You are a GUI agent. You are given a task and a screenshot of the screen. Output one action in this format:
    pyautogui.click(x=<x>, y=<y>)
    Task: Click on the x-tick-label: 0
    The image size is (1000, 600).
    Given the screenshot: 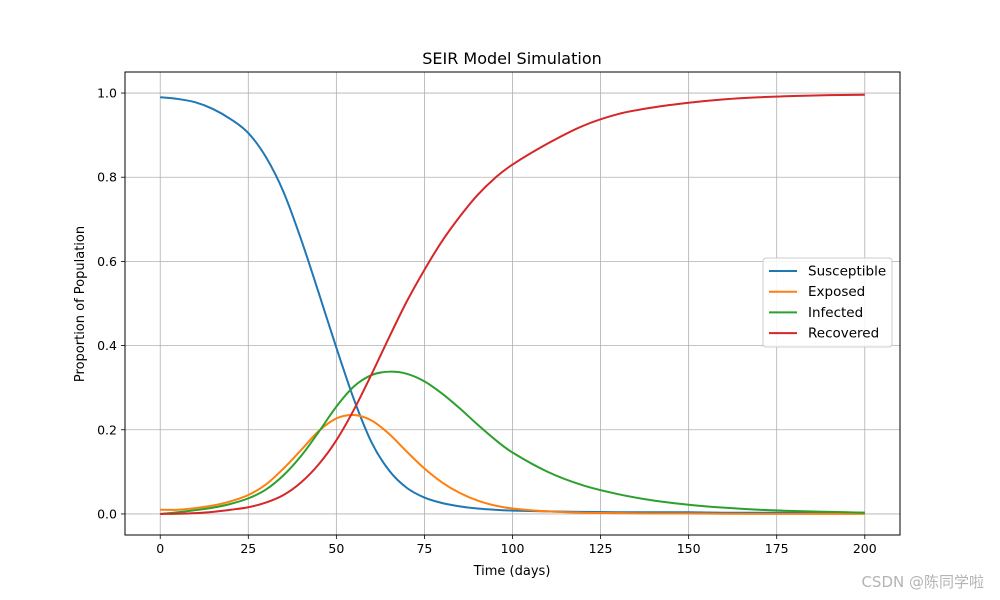 What is the action you would take?
    pyautogui.click(x=160, y=548)
    